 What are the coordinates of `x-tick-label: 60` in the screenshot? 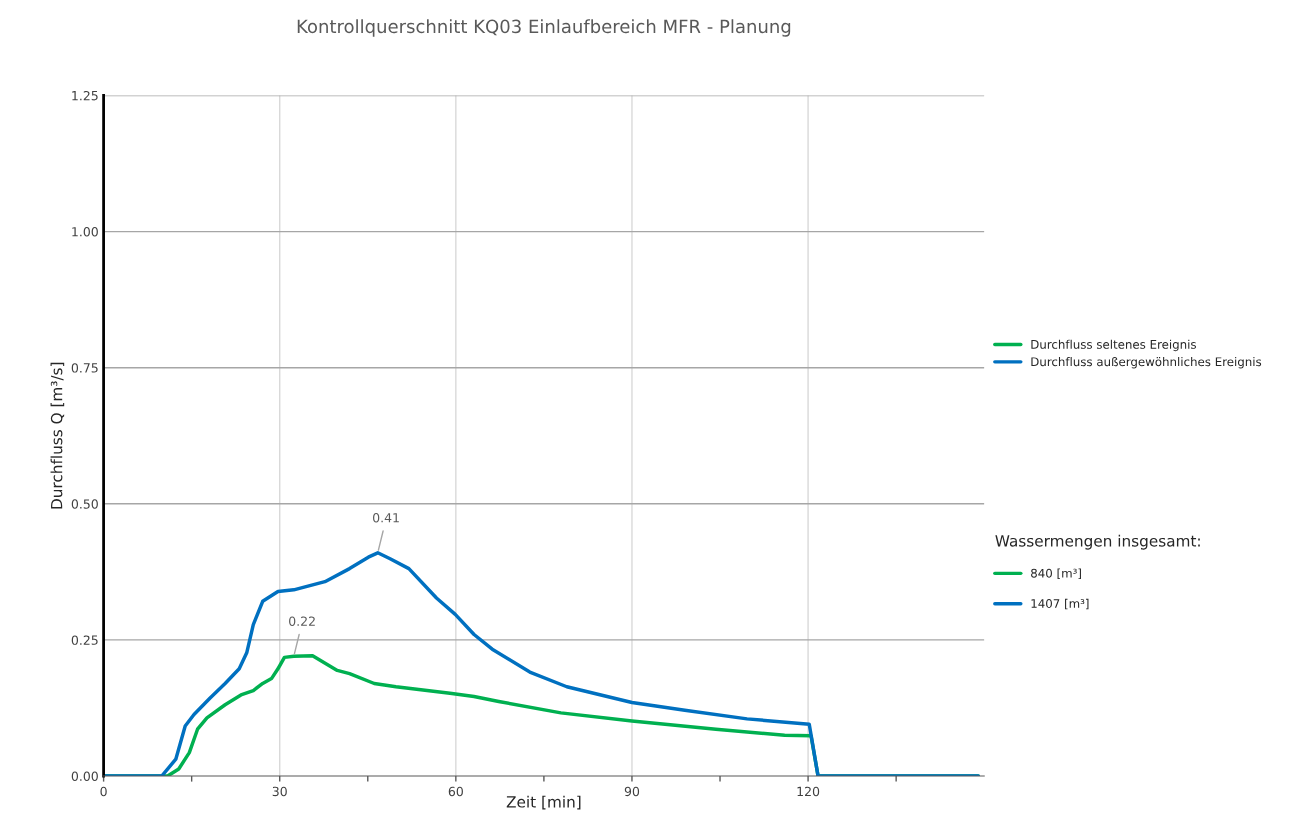 It's located at (455, 791).